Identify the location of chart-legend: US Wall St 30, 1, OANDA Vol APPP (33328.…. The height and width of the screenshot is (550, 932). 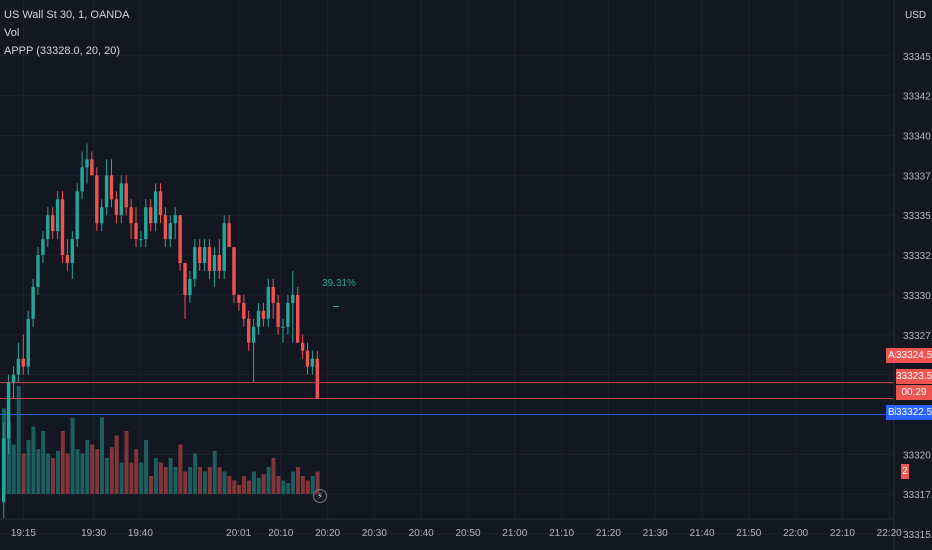
(67, 33).